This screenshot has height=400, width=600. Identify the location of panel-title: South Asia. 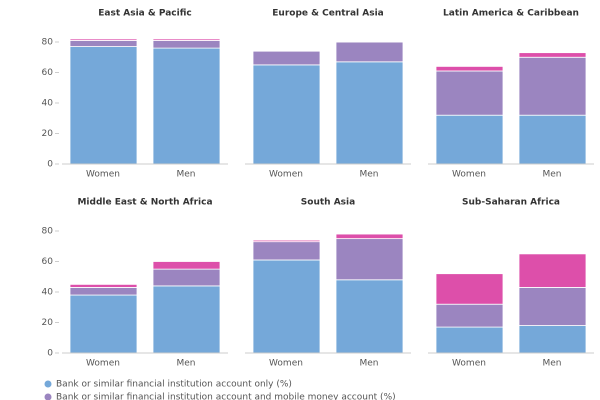
(328, 203).